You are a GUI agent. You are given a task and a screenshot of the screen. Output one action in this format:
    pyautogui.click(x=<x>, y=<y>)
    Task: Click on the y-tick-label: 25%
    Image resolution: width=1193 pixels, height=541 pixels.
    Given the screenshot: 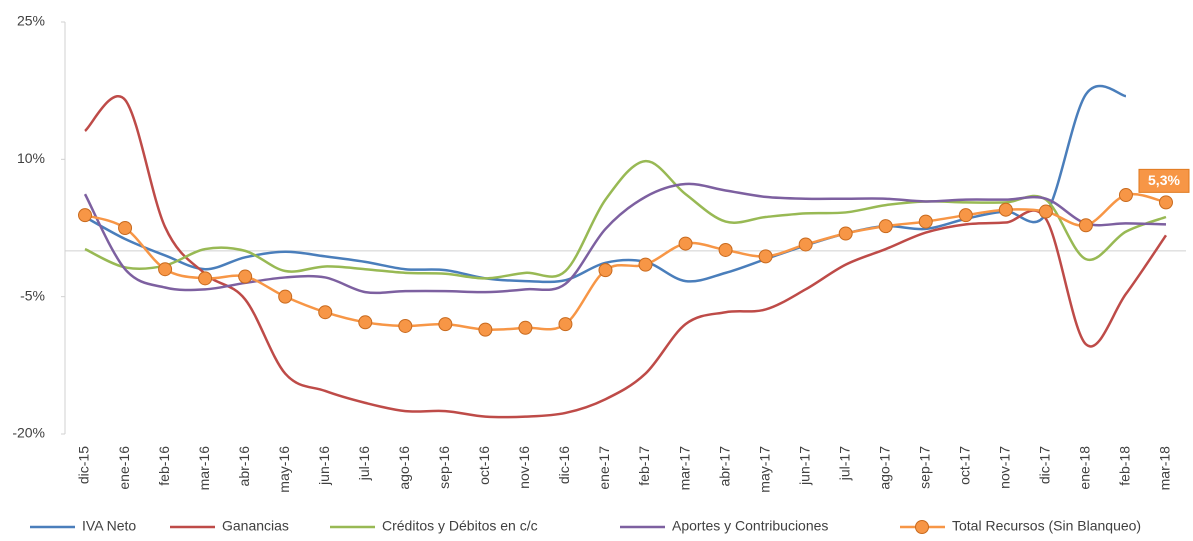 What is the action you would take?
    pyautogui.click(x=31, y=21)
    